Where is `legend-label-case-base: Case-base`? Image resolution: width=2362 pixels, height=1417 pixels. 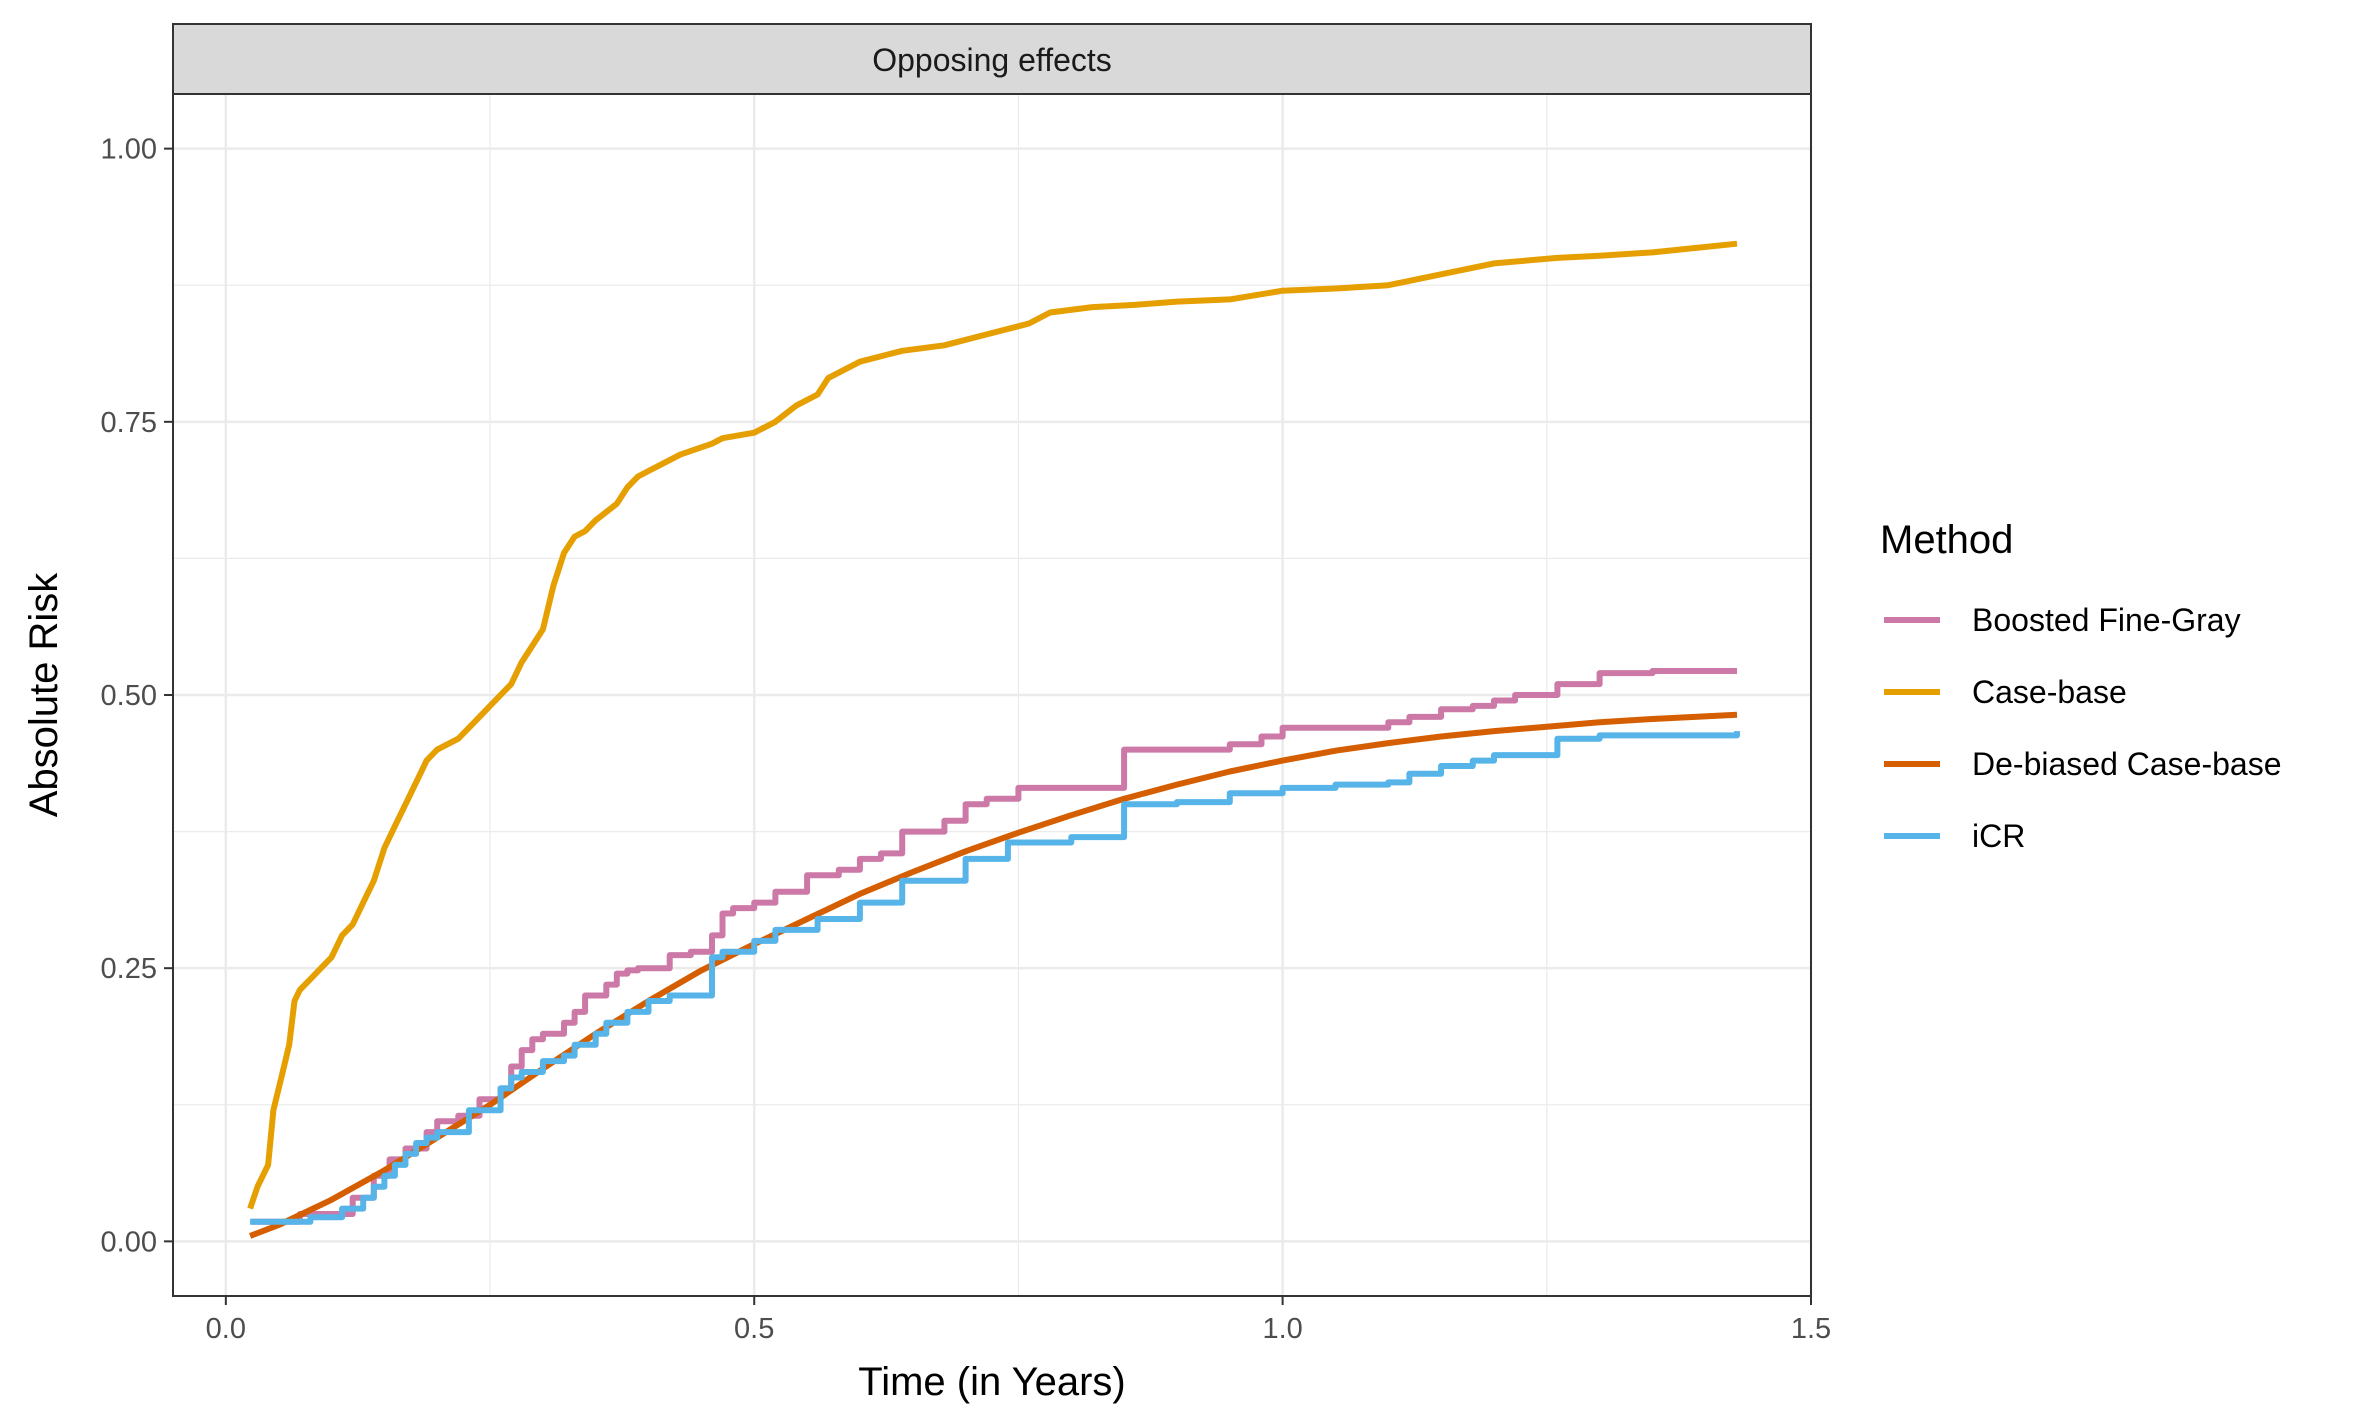 legend-label-case-base: Case-base is located at coordinates (2049, 692).